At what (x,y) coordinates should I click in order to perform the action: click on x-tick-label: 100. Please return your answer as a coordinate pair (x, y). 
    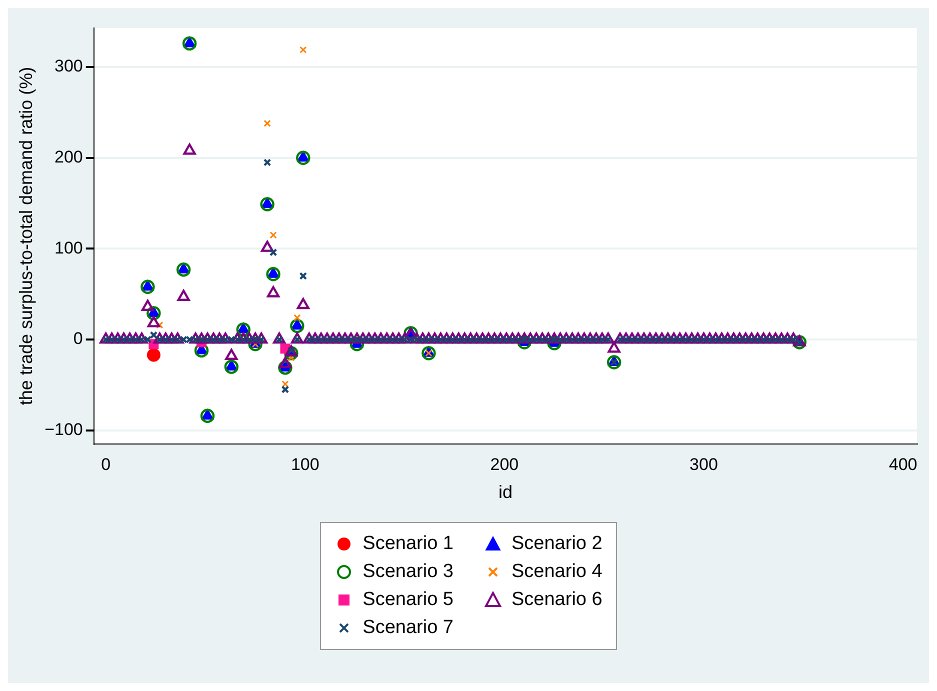
    Looking at the image, I should click on (305, 464).